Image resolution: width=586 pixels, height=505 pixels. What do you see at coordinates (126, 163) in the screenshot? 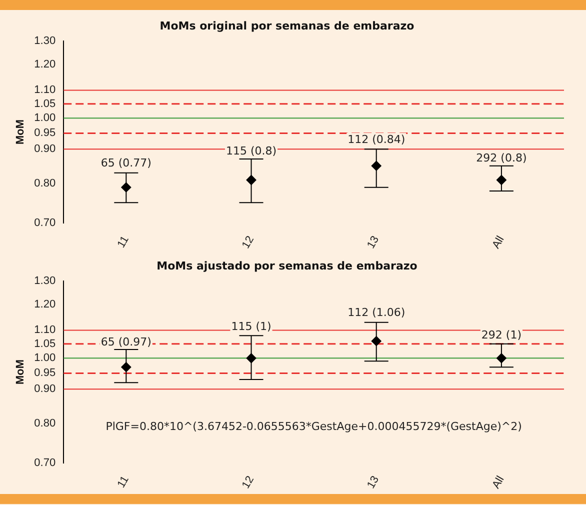
I see `annotation: 65 (0.77)` at bounding box center [126, 163].